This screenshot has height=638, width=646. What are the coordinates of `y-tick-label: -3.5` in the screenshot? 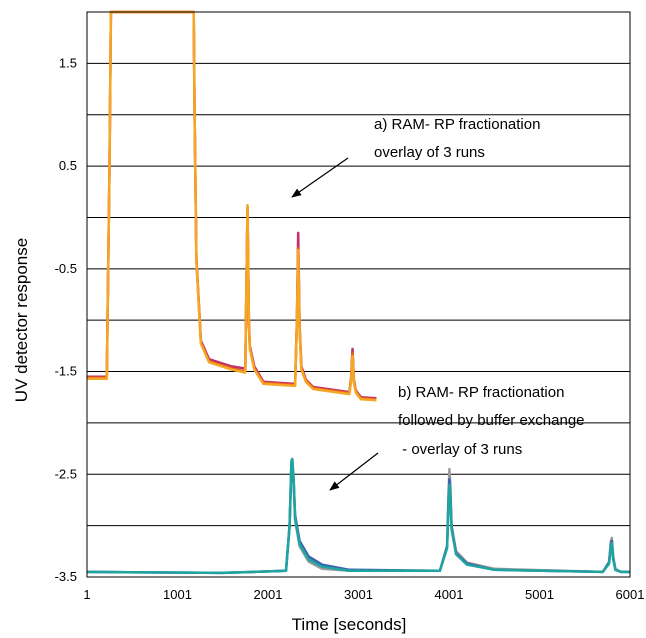 It's located at (66, 576).